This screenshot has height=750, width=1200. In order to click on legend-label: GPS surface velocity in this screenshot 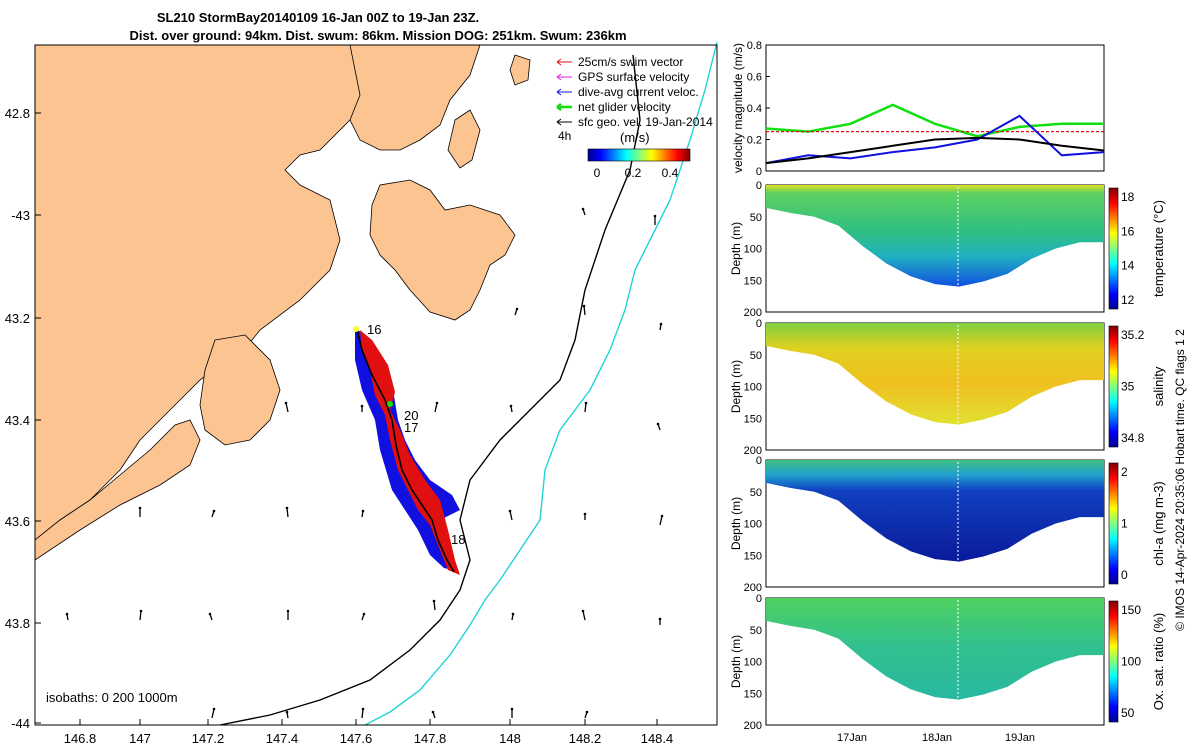, I will do `click(633, 77)`.